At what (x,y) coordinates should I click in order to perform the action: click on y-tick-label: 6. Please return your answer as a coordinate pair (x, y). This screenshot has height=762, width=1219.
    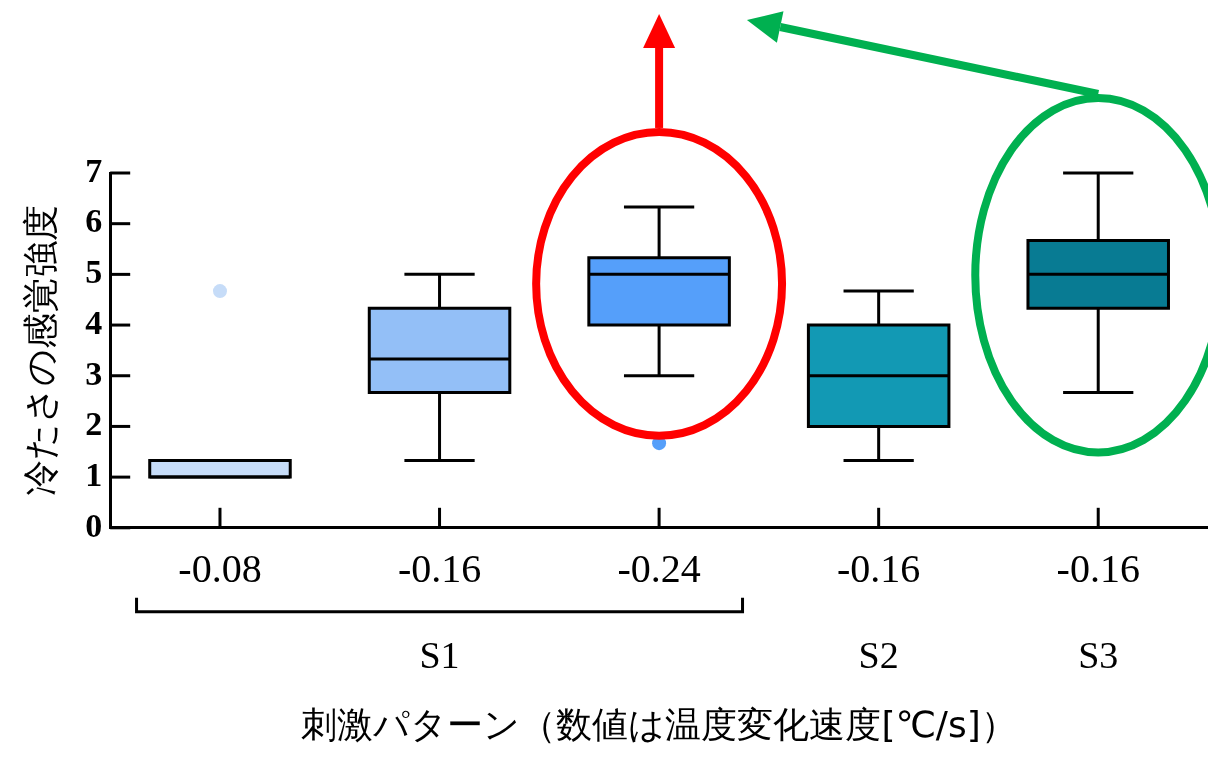
    Looking at the image, I should click on (94, 221).